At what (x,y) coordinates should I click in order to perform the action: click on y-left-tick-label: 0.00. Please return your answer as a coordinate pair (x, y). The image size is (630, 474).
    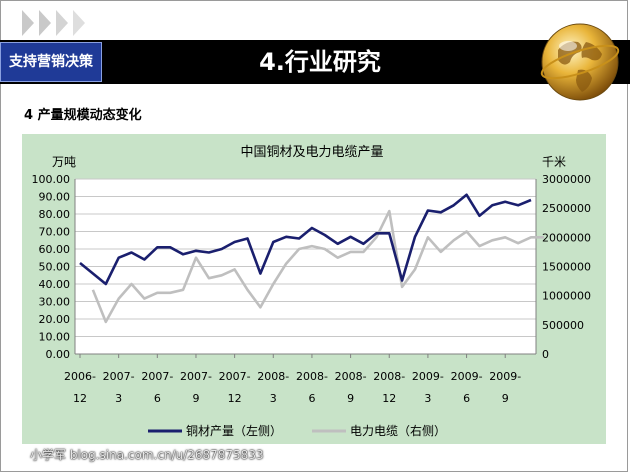
    Looking at the image, I should click on (58, 354).